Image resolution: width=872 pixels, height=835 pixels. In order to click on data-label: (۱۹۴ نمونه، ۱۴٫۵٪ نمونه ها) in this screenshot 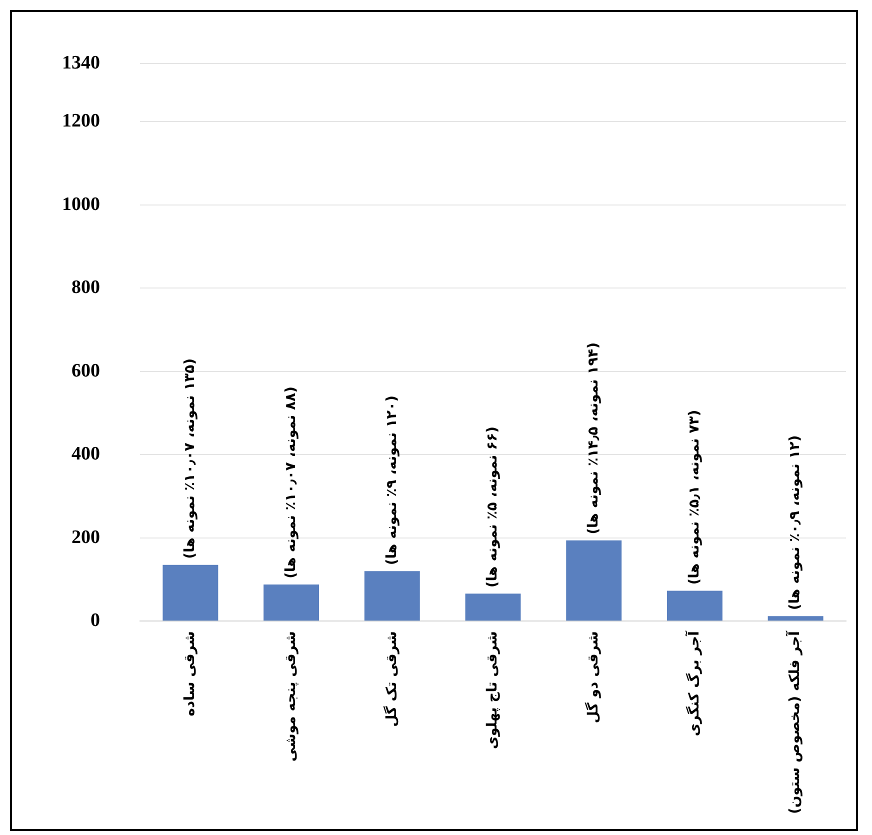, I will do `click(594, 438)`.